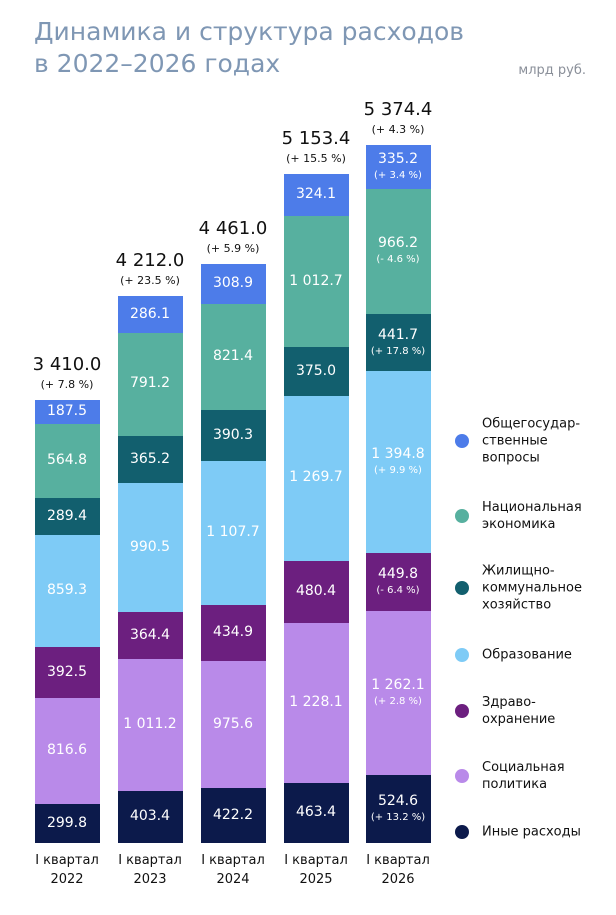  I want to click on bar-segment: 1 269.7, so click(316, 478).